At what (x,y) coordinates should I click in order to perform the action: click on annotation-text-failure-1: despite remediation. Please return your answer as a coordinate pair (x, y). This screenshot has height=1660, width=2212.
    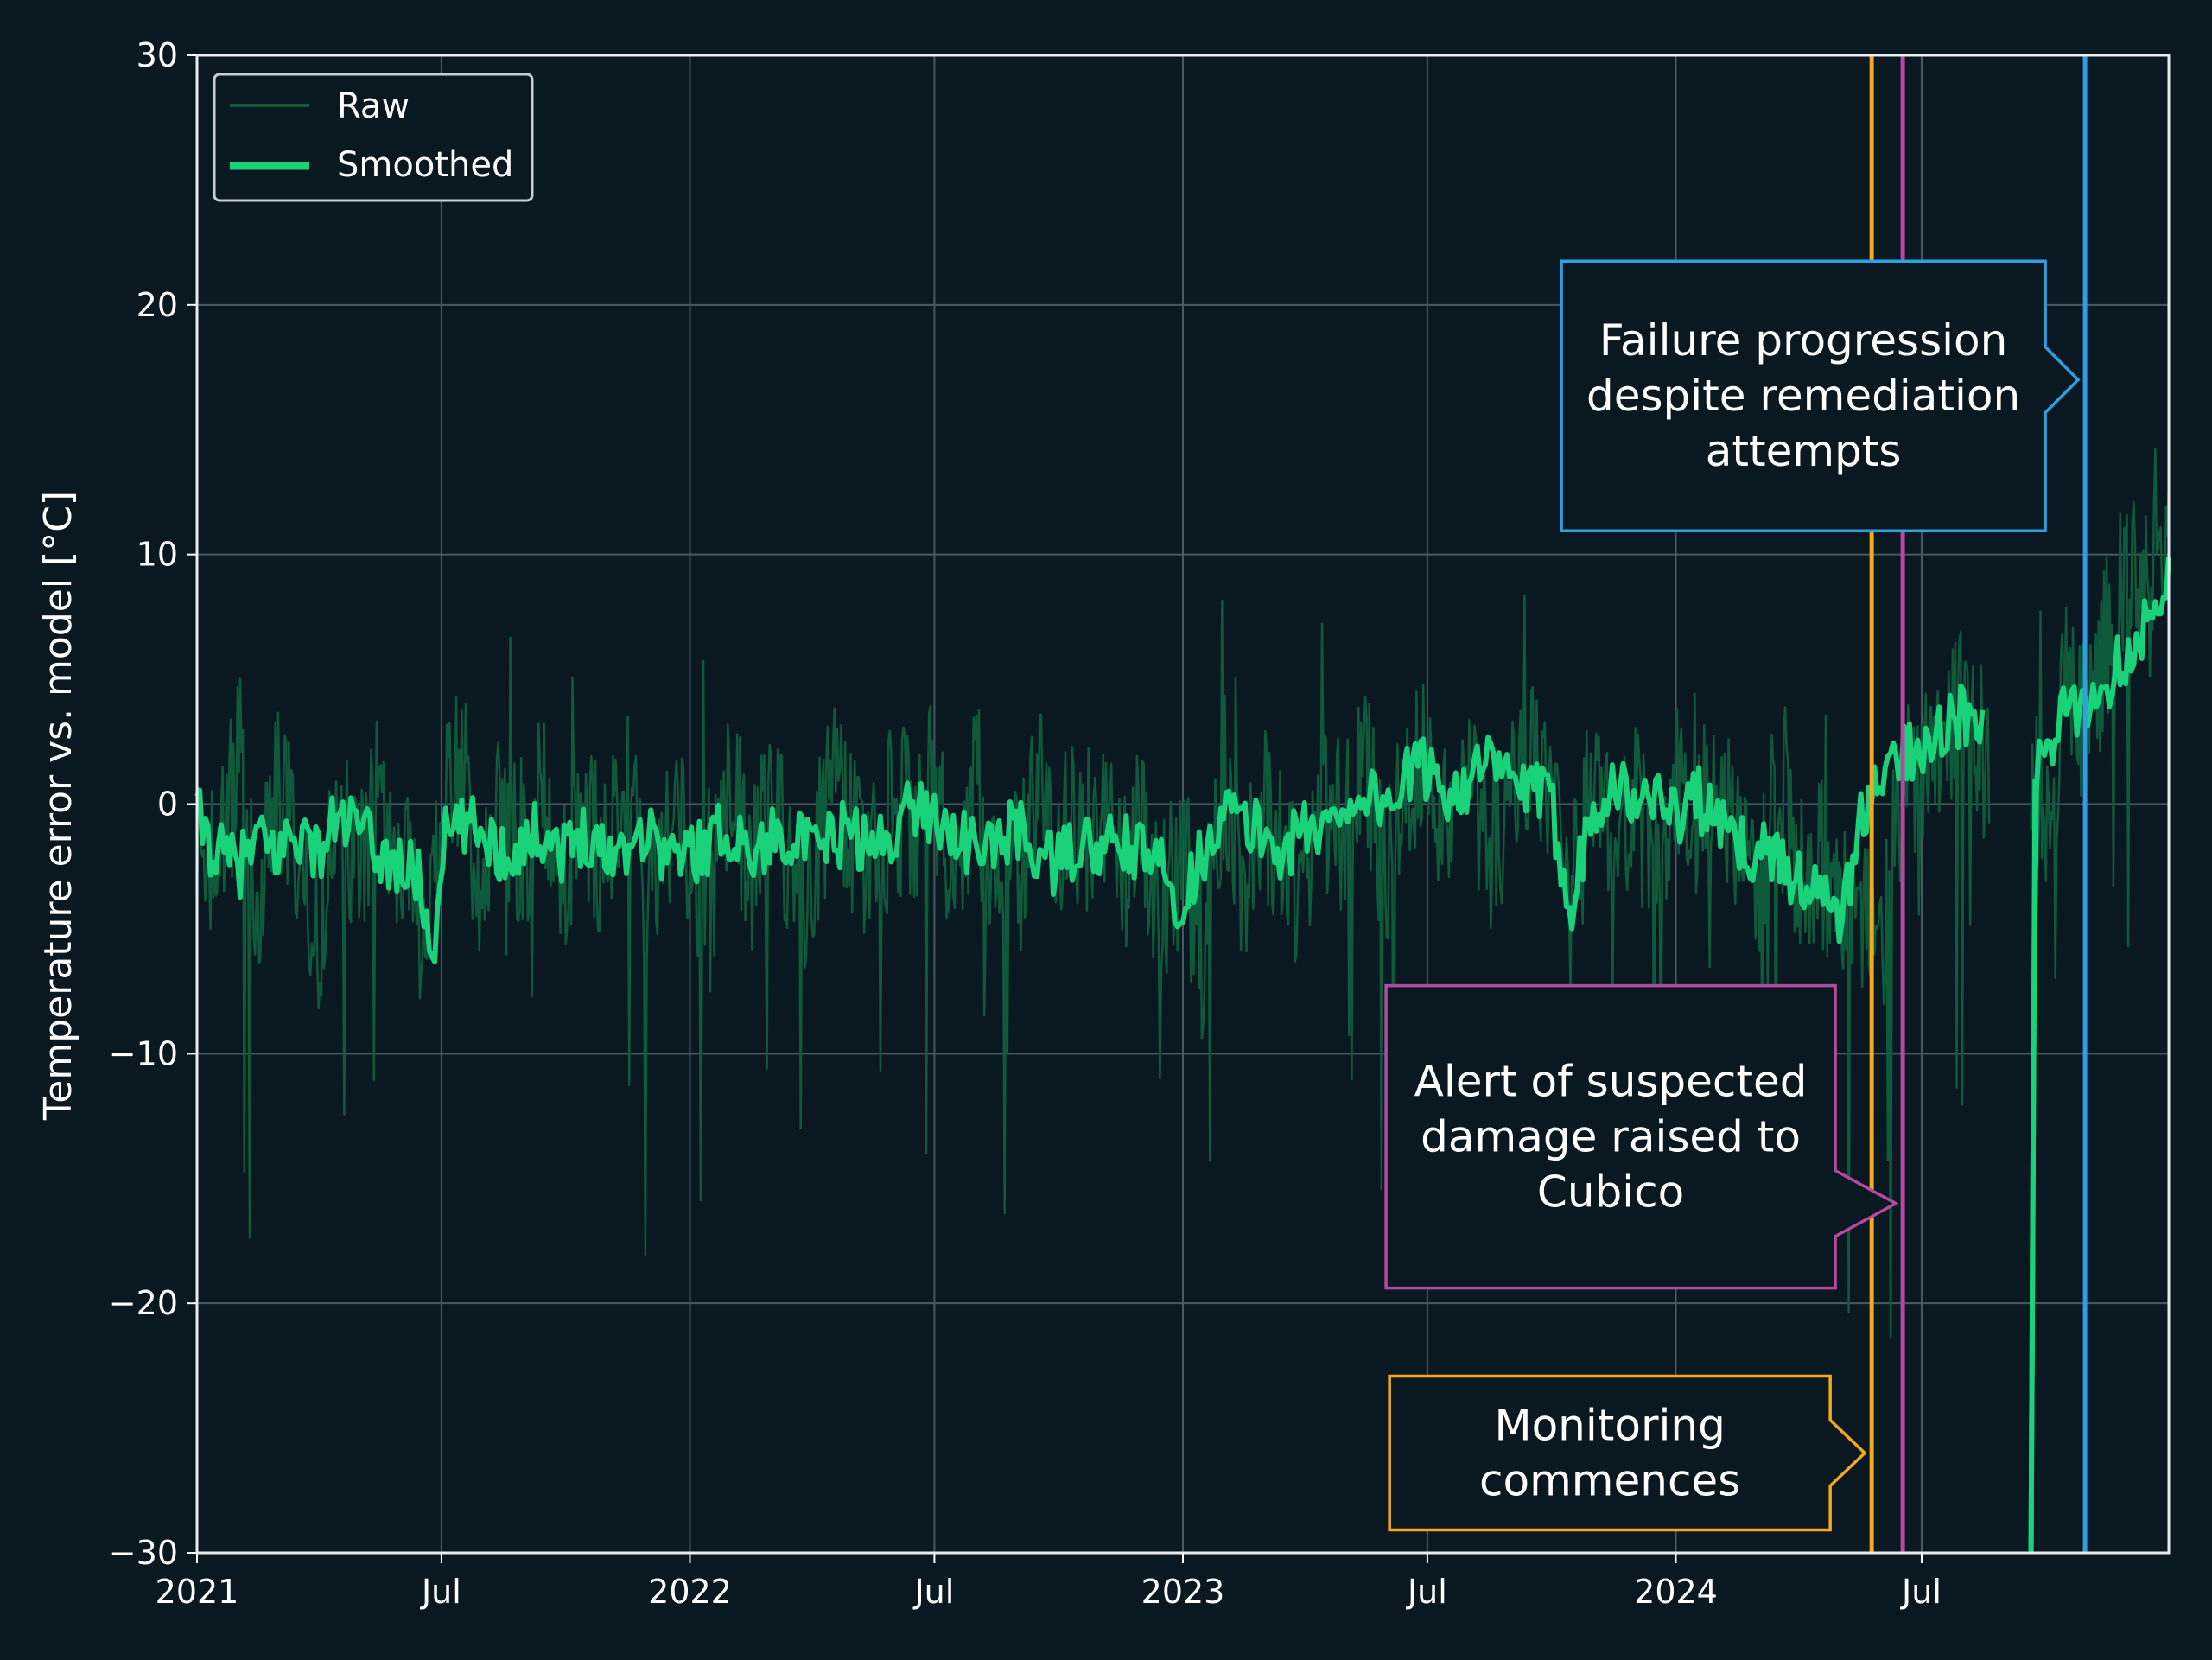
    Looking at the image, I should click on (1803, 396).